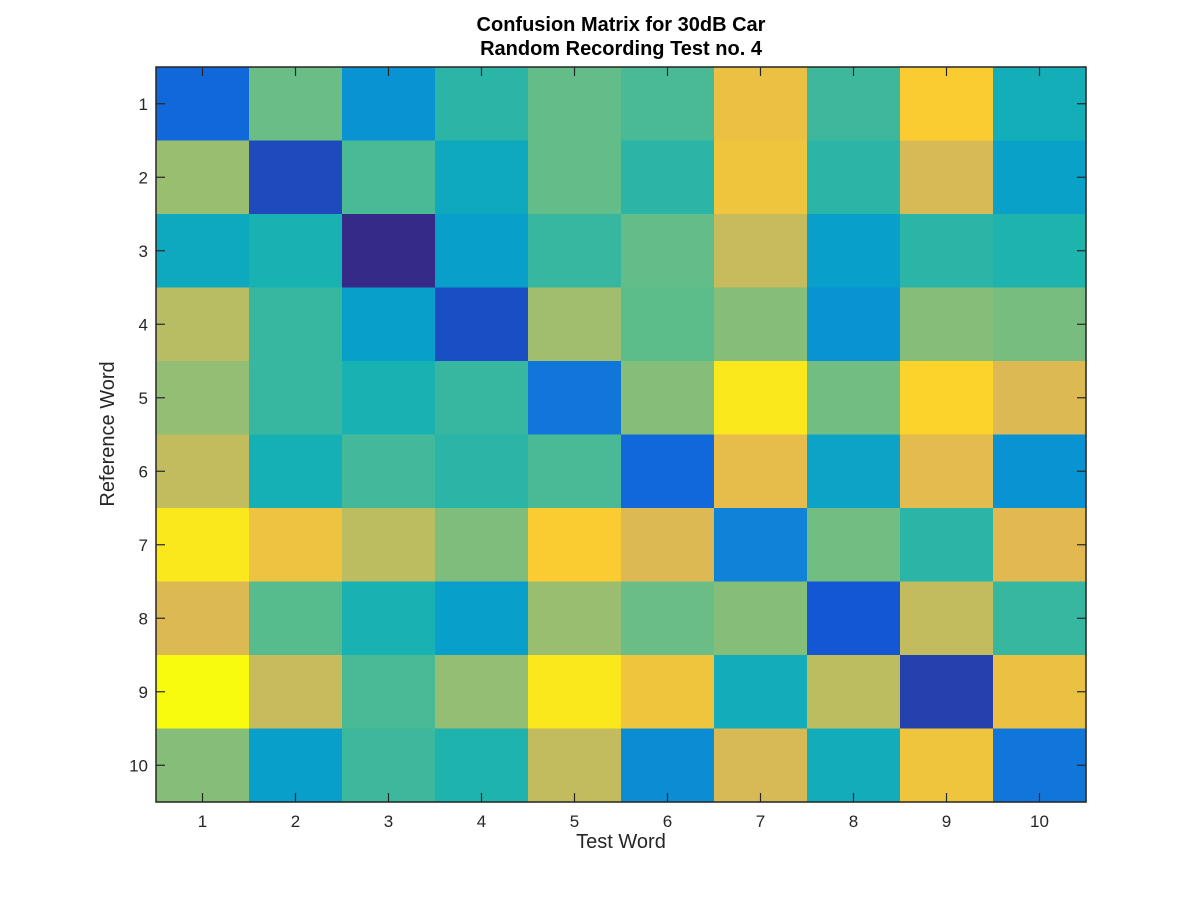 The width and height of the screenshot is (1200, 900). What do you see at coordinates (853, 821) in the screenshot?
I see `x-tick-label-8: 8` at bounding box center [853, 821].